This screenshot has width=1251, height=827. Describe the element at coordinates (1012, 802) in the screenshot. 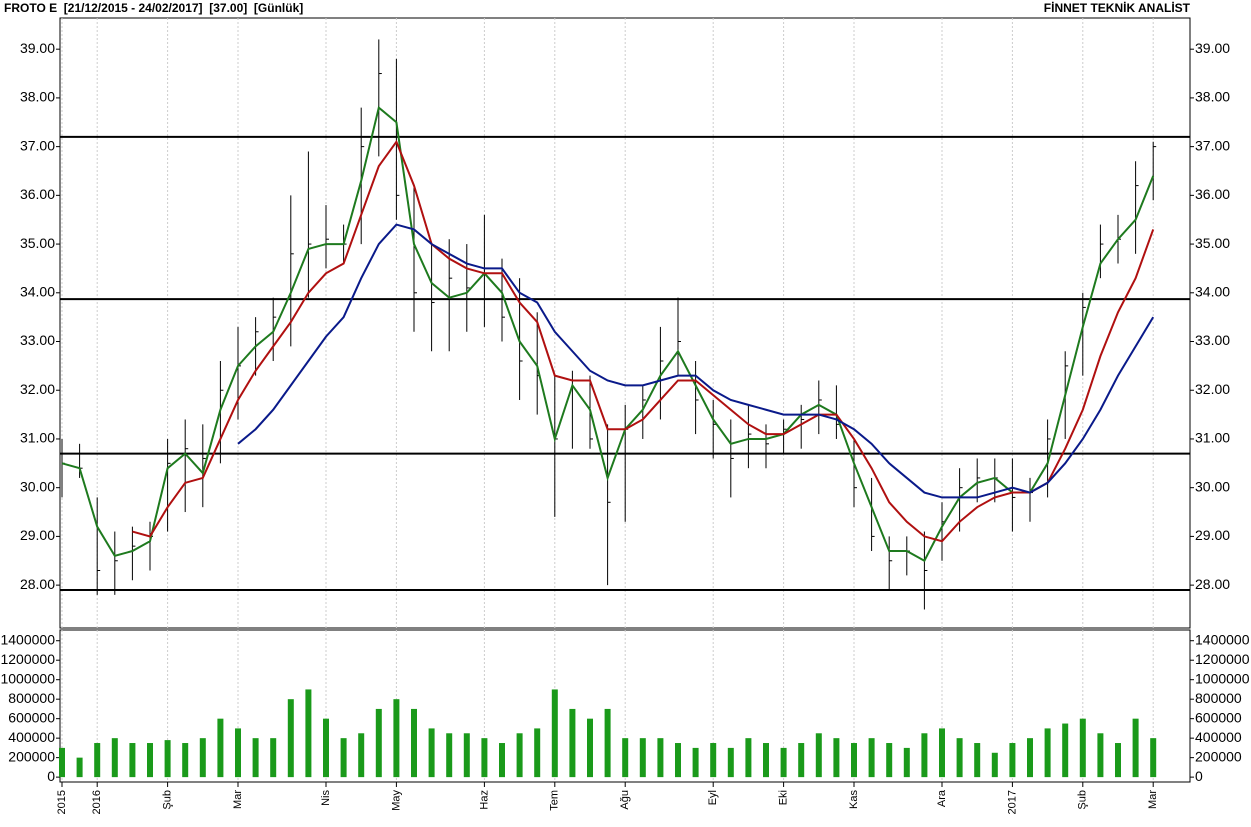

I see `x-tick-label: 2017` at that location.